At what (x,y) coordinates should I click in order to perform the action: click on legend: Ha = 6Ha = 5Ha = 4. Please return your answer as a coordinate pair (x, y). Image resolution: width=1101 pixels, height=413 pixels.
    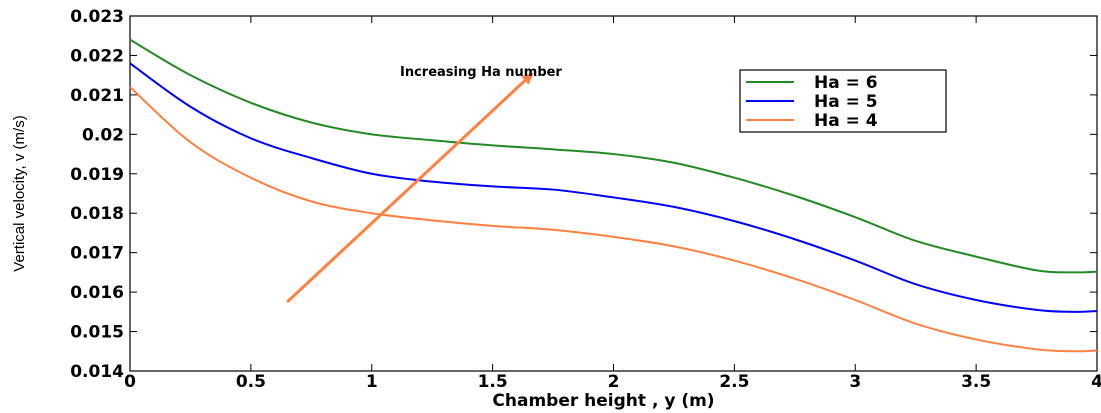
    Looking at the image, I should click on (843, 101).